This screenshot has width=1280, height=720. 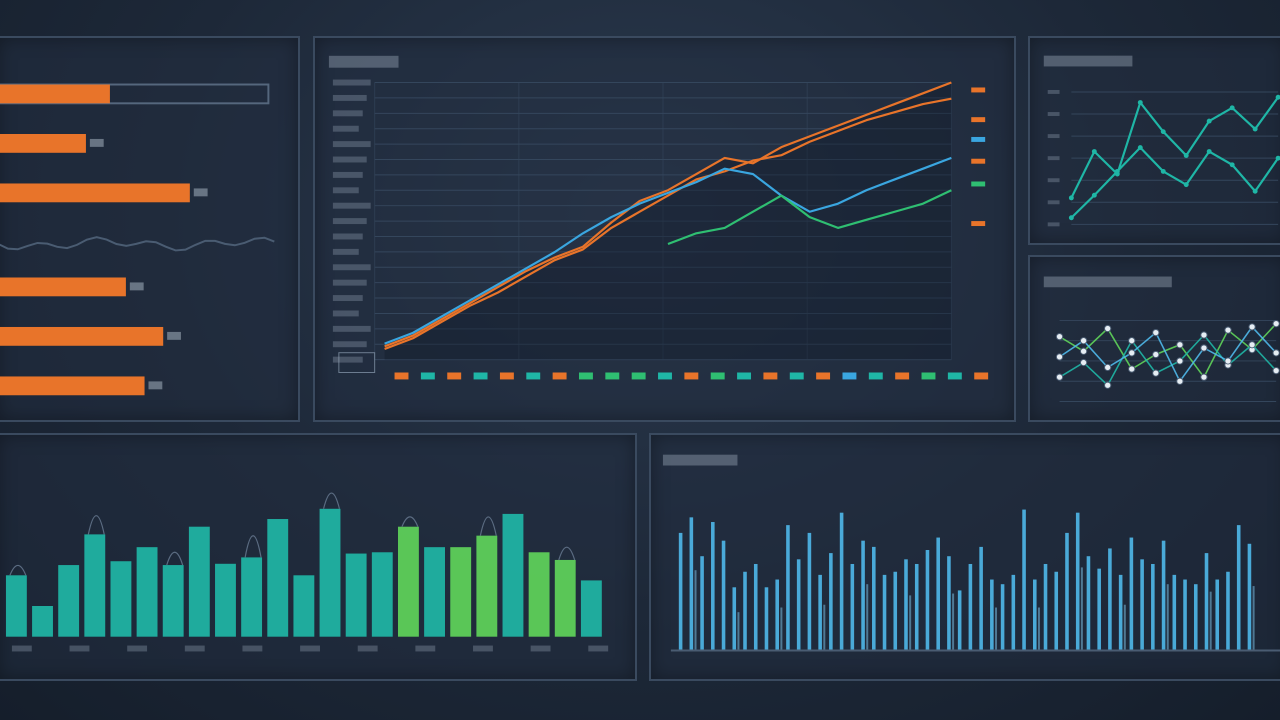 What do you see at coordinates (135, 94) in the screenshot?
I see `bar-track` at bounding box center [135, 94].